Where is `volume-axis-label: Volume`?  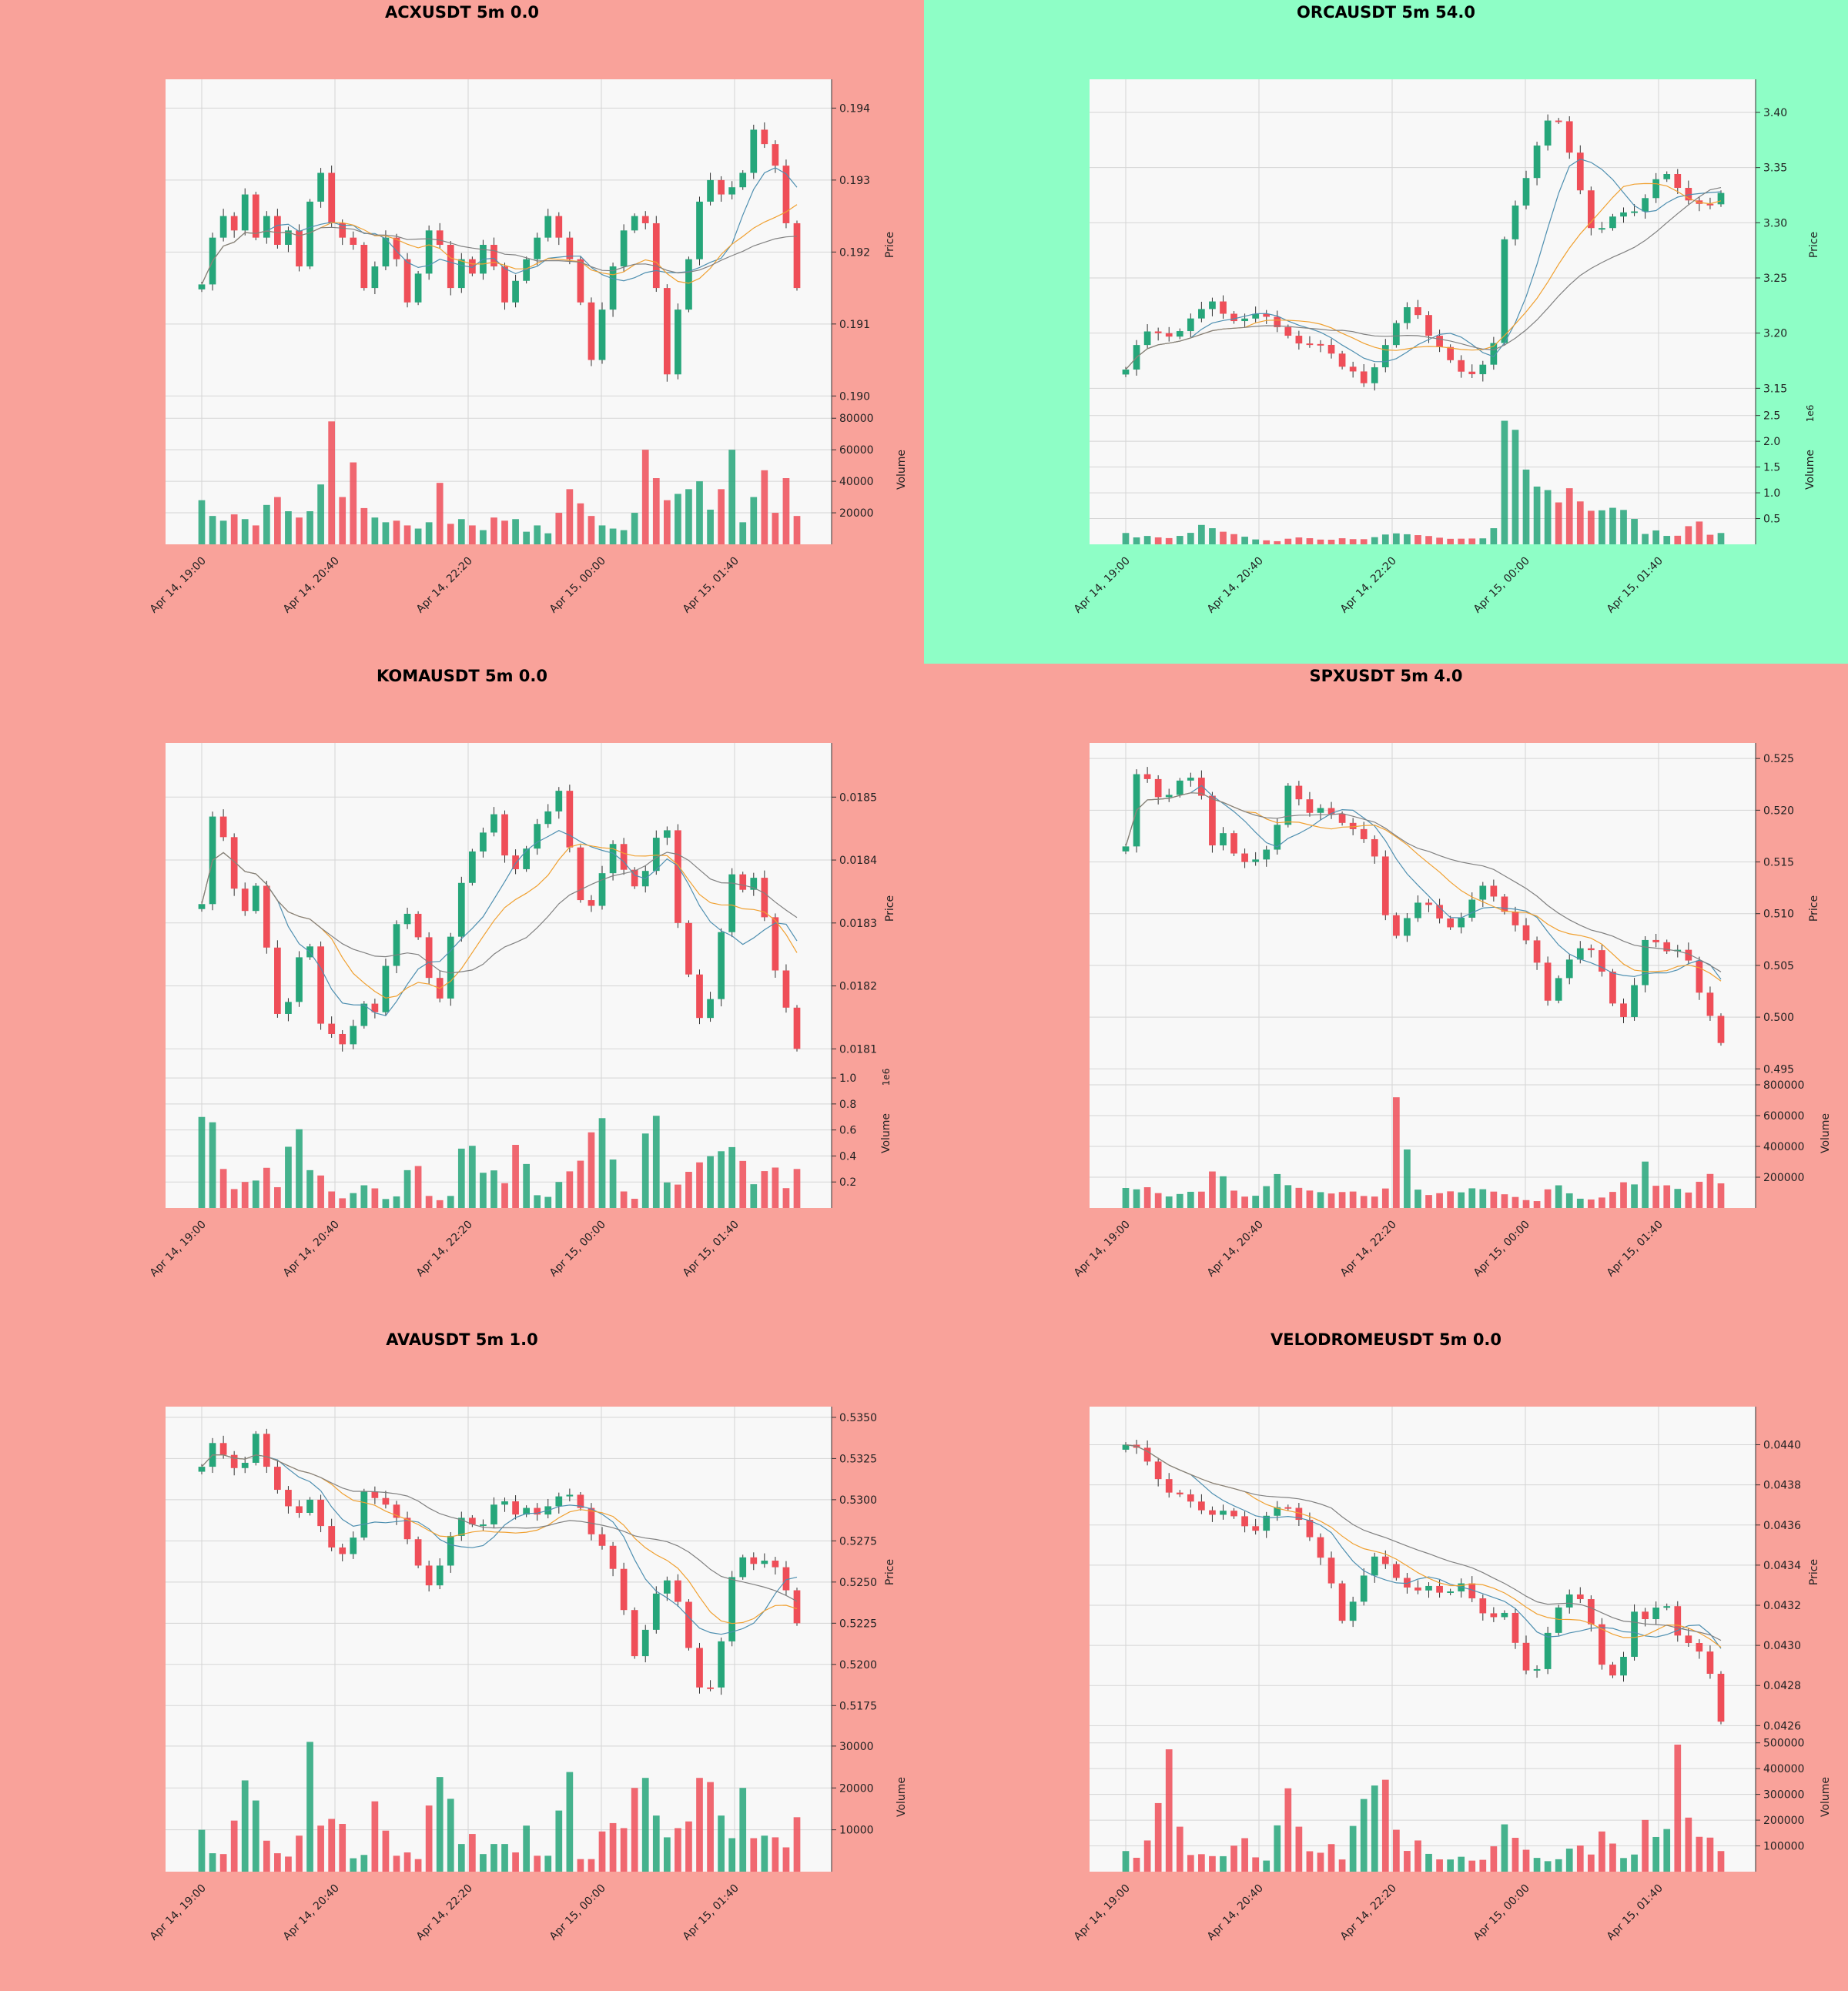 volume-axis-label: Volume is located at coordinates (1810, 470).